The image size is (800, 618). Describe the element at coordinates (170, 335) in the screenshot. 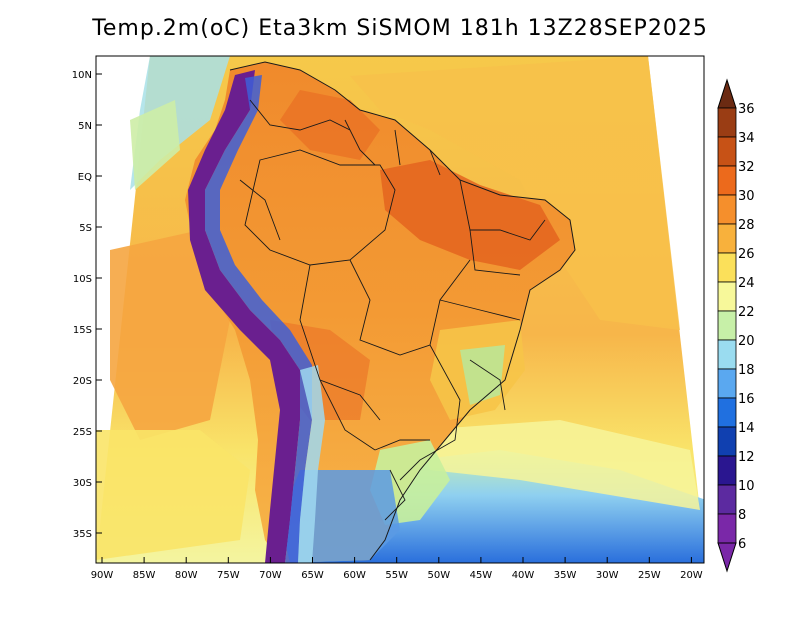

I see `pacific-warm-zone` at that location.